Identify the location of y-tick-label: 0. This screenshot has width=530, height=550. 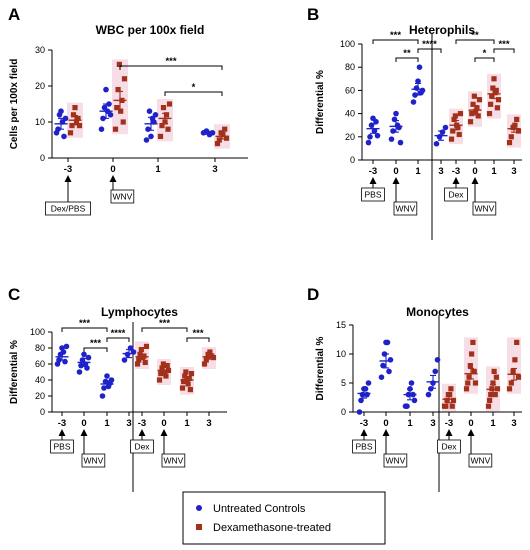
(352, 160).